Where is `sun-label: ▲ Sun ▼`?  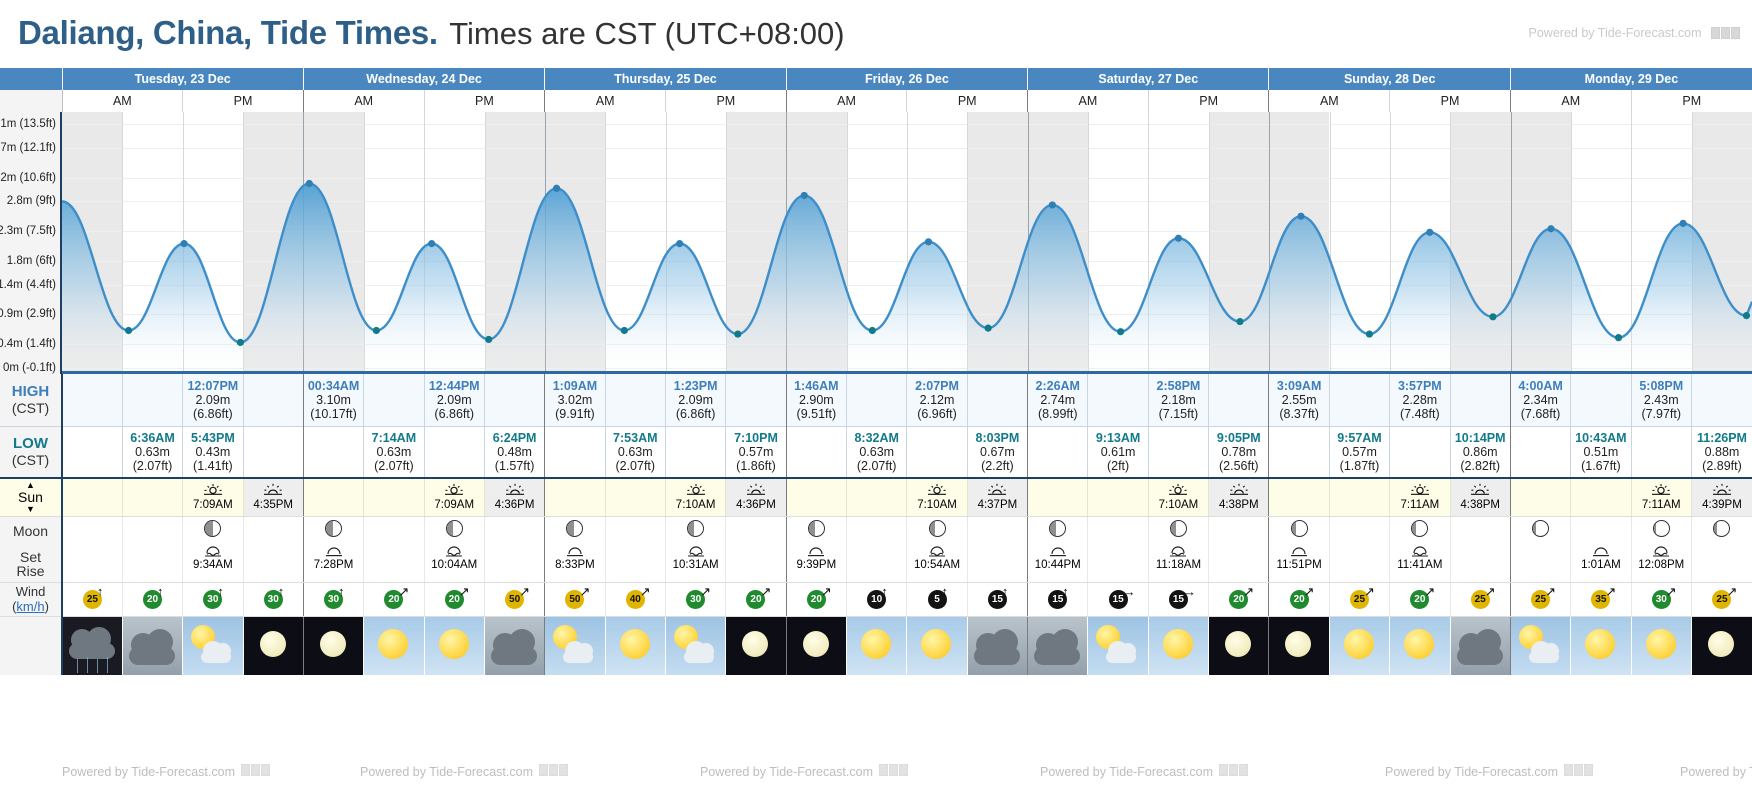
sun-label: ▲ Sun ▼ is located at coordinates (31, 497).